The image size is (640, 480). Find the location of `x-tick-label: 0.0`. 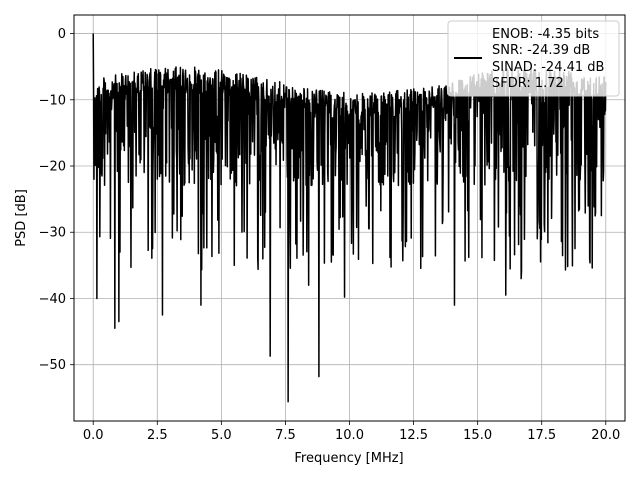

x-tick-label: 0.0 is located at coordinates (93, 435).